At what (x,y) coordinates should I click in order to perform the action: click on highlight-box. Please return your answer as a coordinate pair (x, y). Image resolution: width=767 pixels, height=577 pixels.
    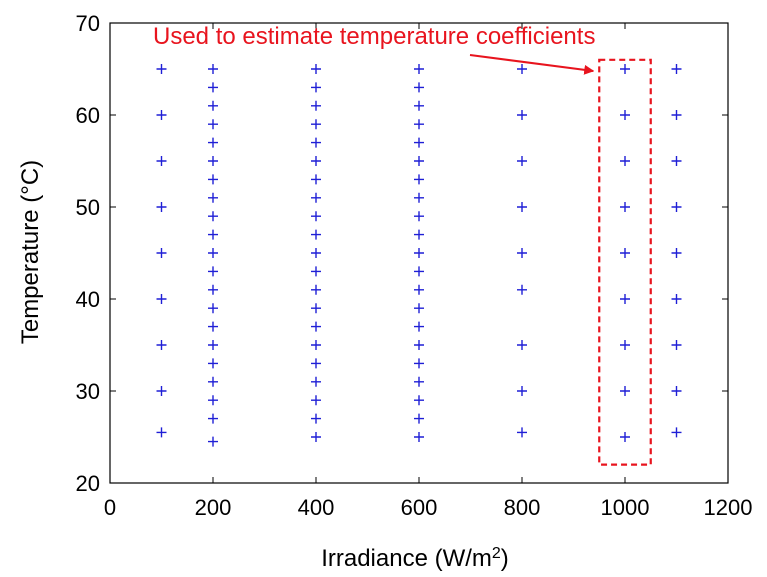
    Looking at the image, I should click on (625, 262).